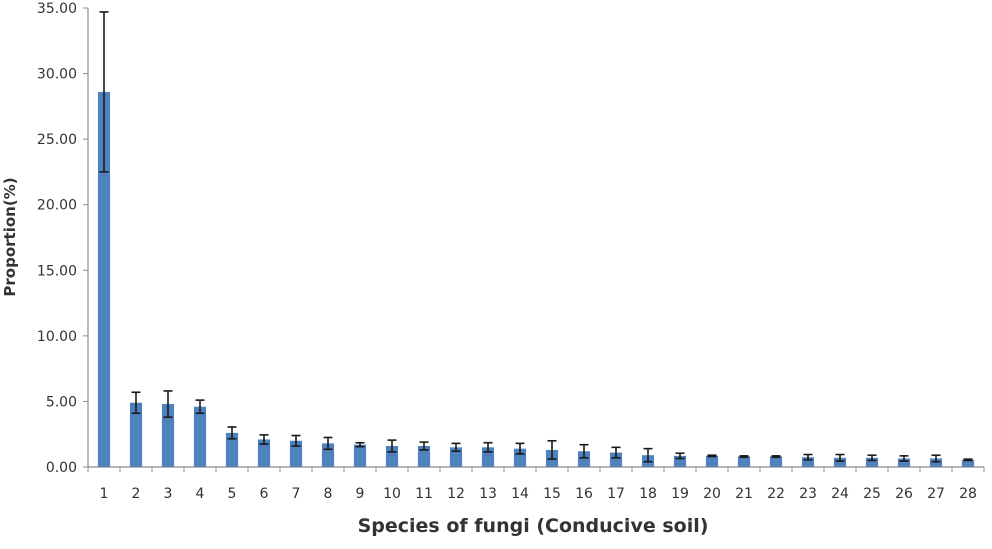 The image size is (992, 549). I want to click on y-tick-label: 35.00, so click(57, 9).